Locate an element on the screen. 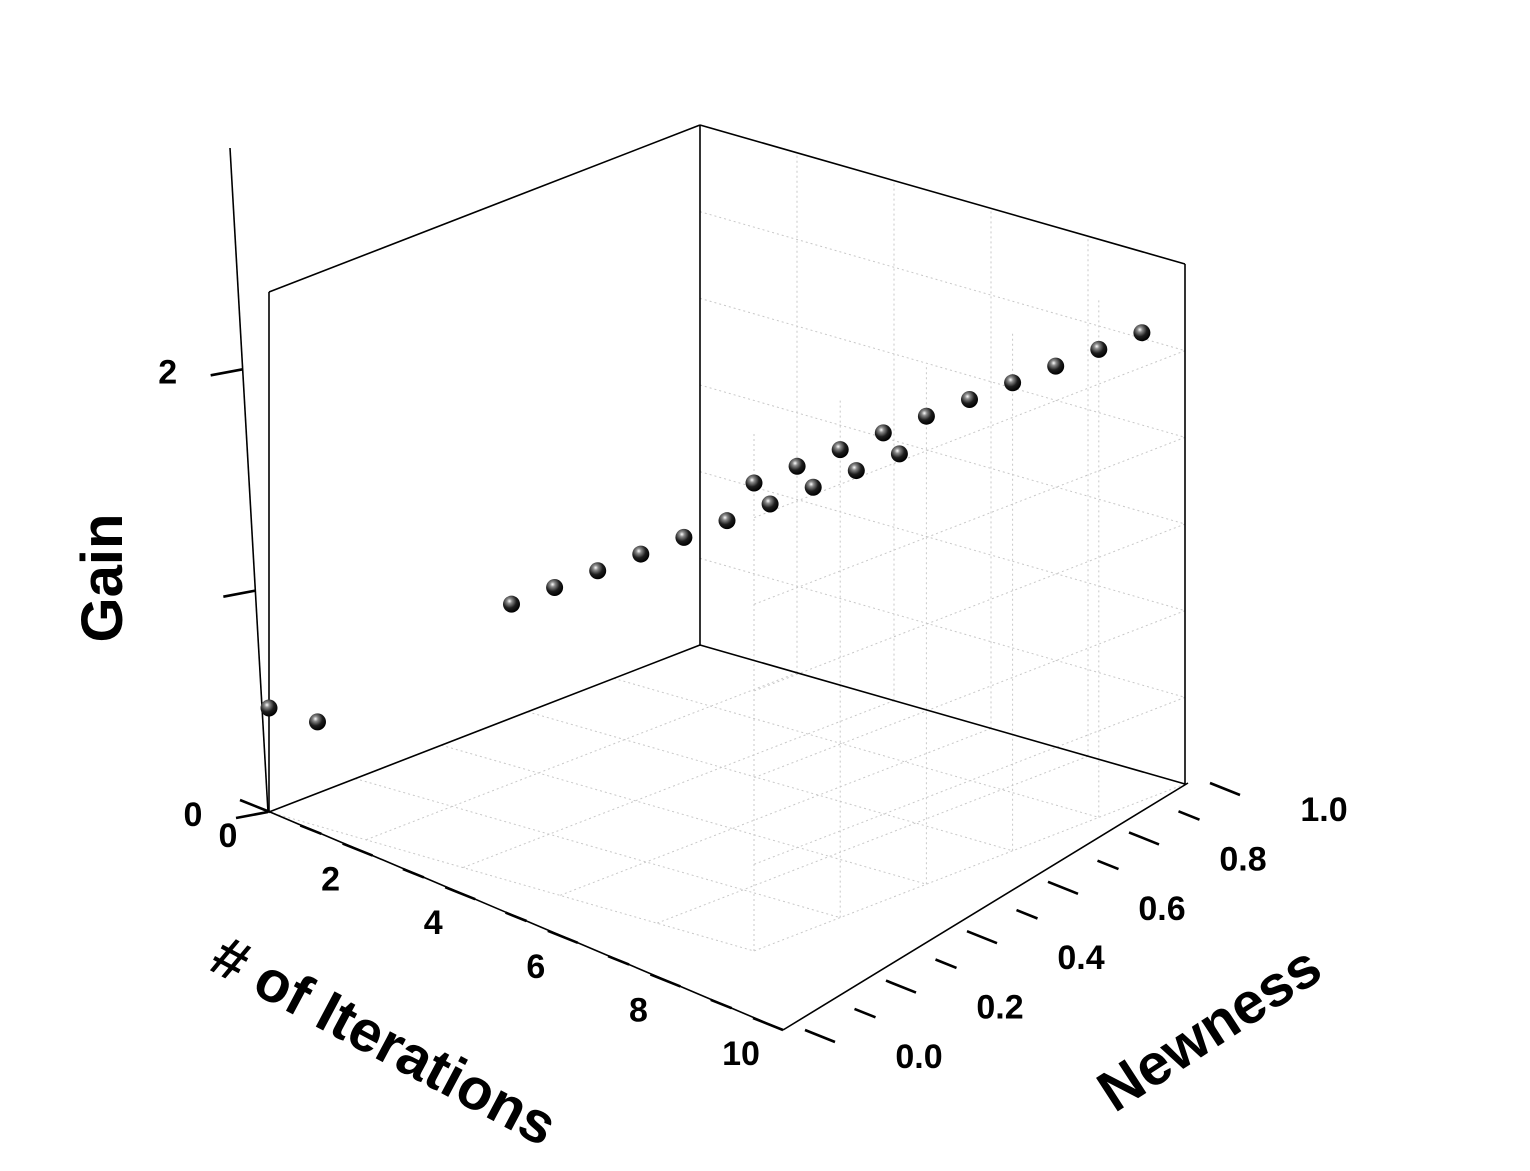 The image size is (1530, 1171). y-tick-label: 0.0 is located at coordinates (918, 1057).